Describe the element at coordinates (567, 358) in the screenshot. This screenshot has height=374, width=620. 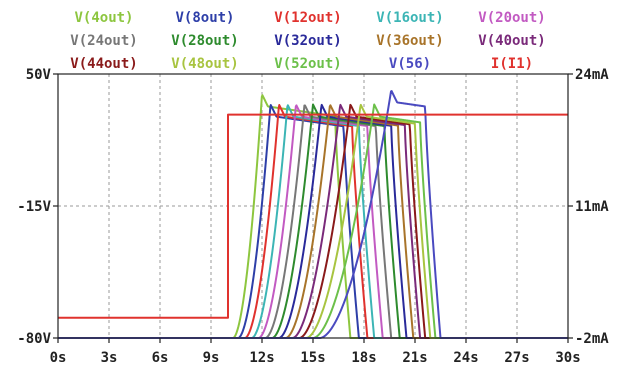
I see `x-tick-label: 30s` at that location.